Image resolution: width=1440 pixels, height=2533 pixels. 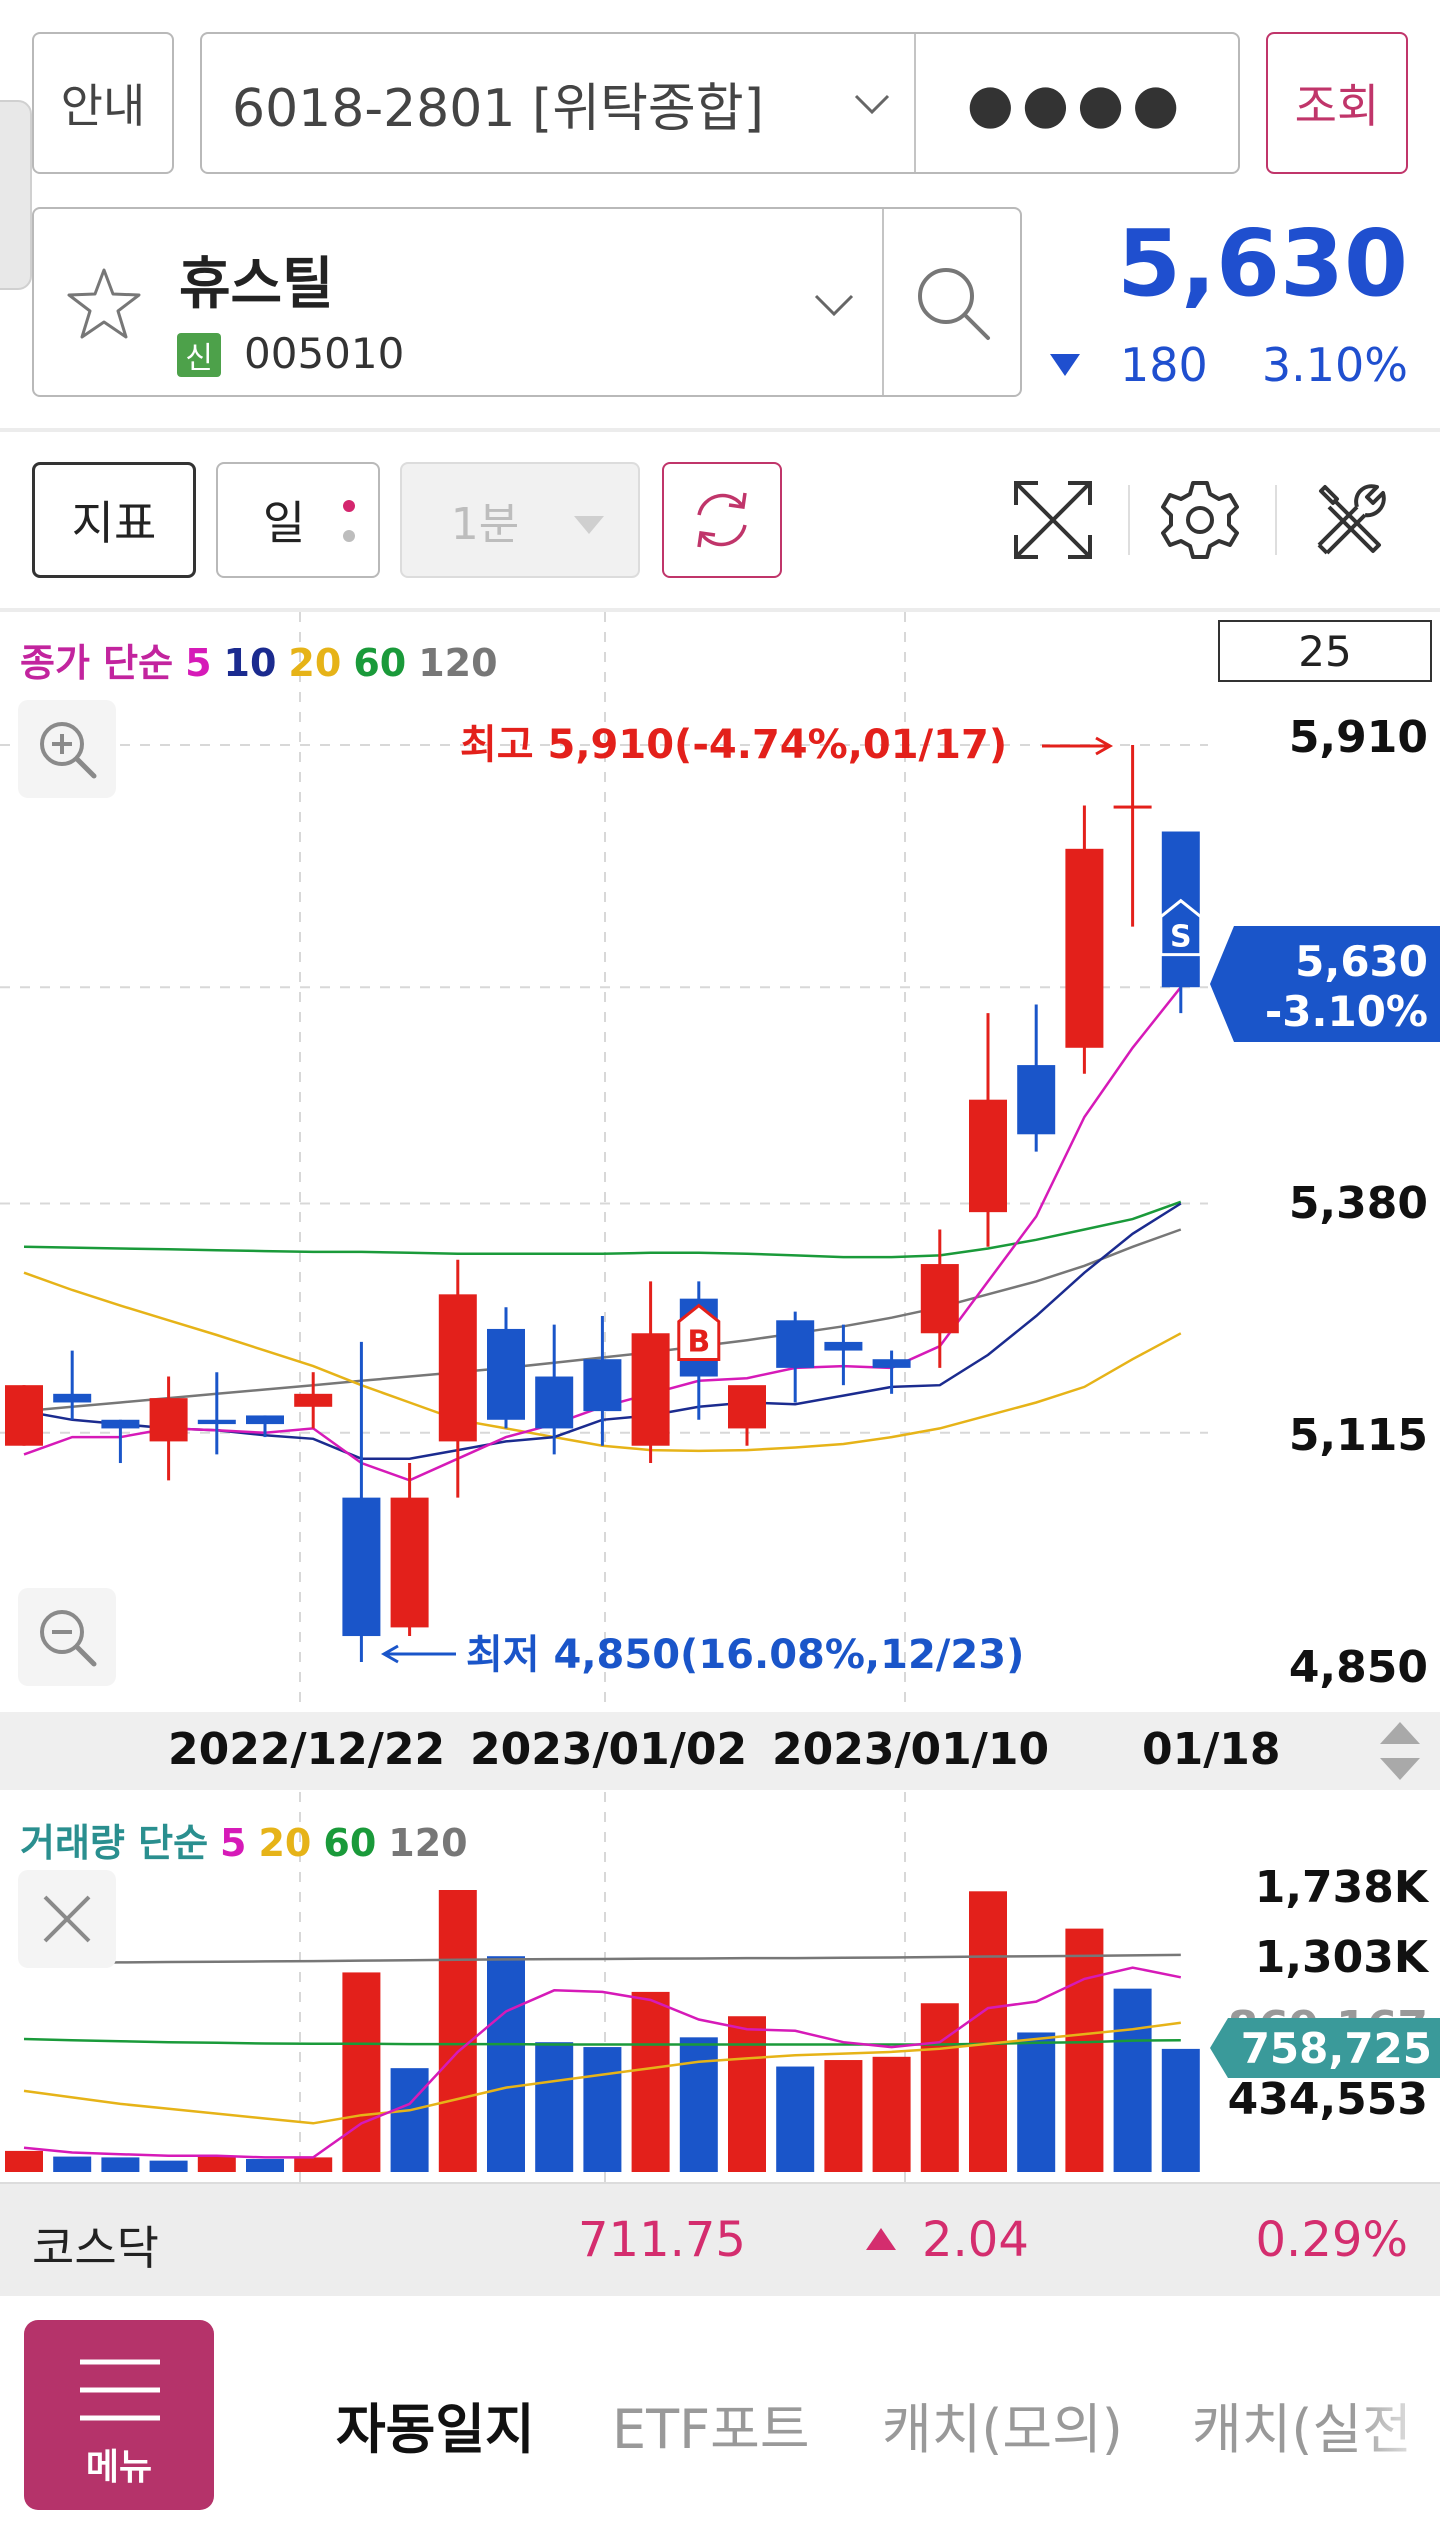 What do you see at coordinates (498, 108) in the screenshot?
I see `account-label: 6018-2801 [위탁종합]` at bounding box center [498, 108].